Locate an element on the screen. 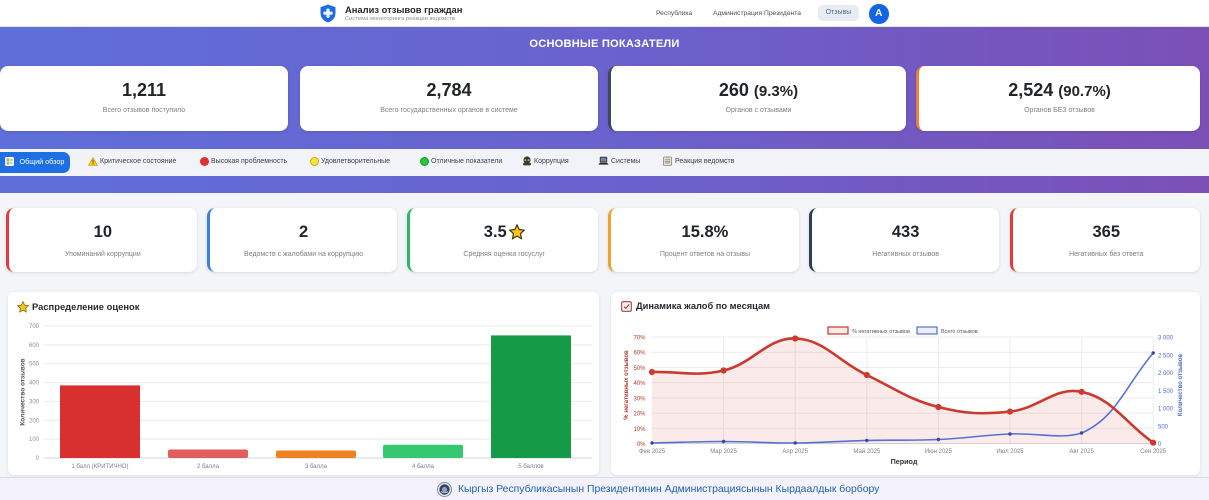 The image size is (1209, 500). svg-text: Всего отзывов is located at coordinates (959, 332).